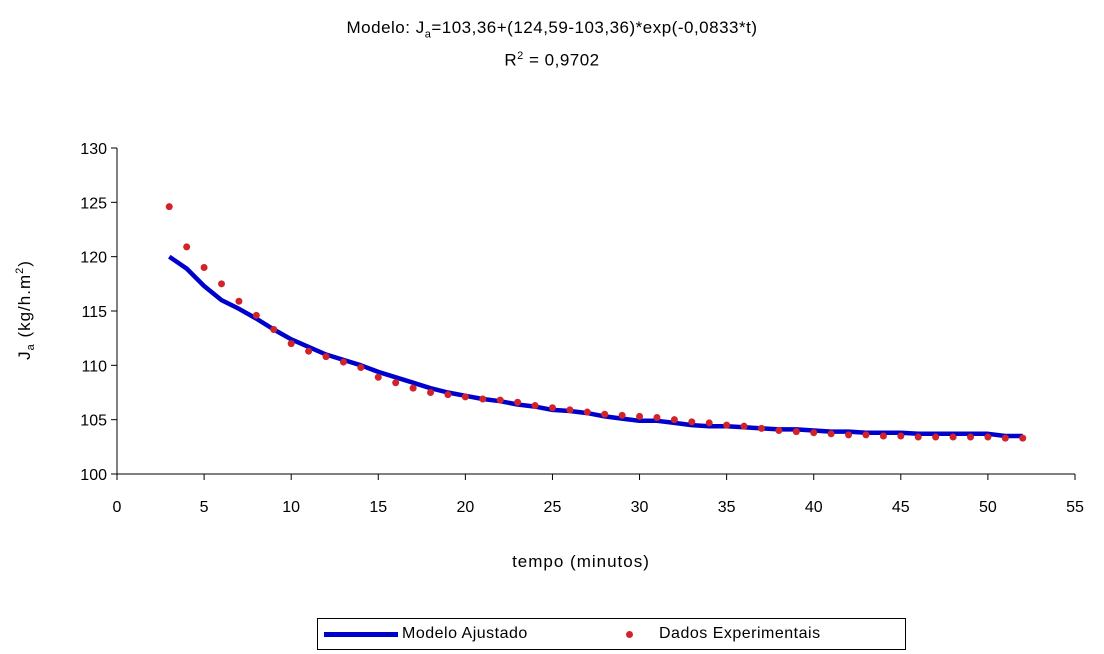 The image size is (1104, 654). Describe the element at coordinates (901, 507) in the screenshot. I see `x-tick-label: 45` at that location.